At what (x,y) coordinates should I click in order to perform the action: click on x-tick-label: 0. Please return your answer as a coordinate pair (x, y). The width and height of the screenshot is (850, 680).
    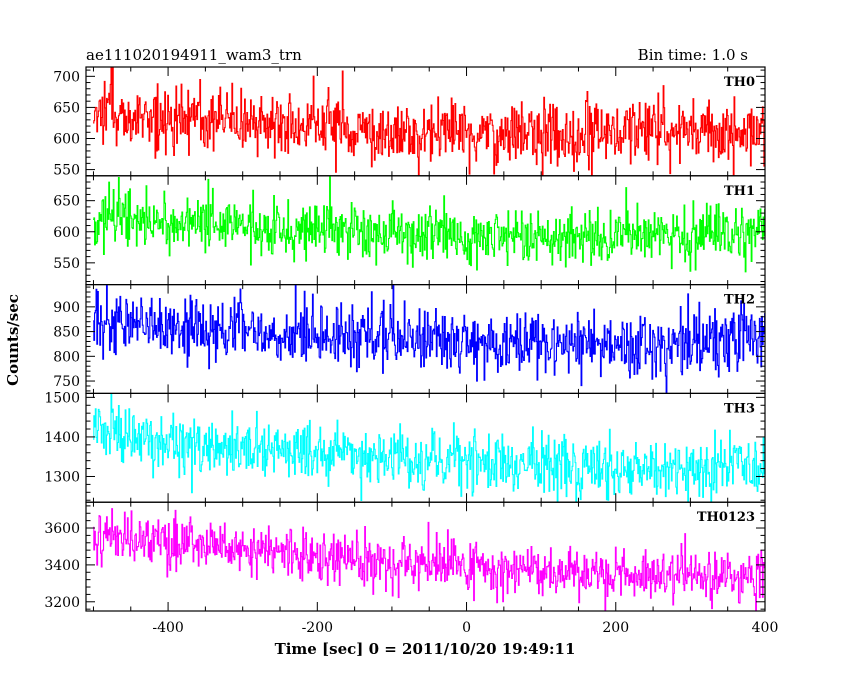
    Looking at the image, I should click on (466, 628).